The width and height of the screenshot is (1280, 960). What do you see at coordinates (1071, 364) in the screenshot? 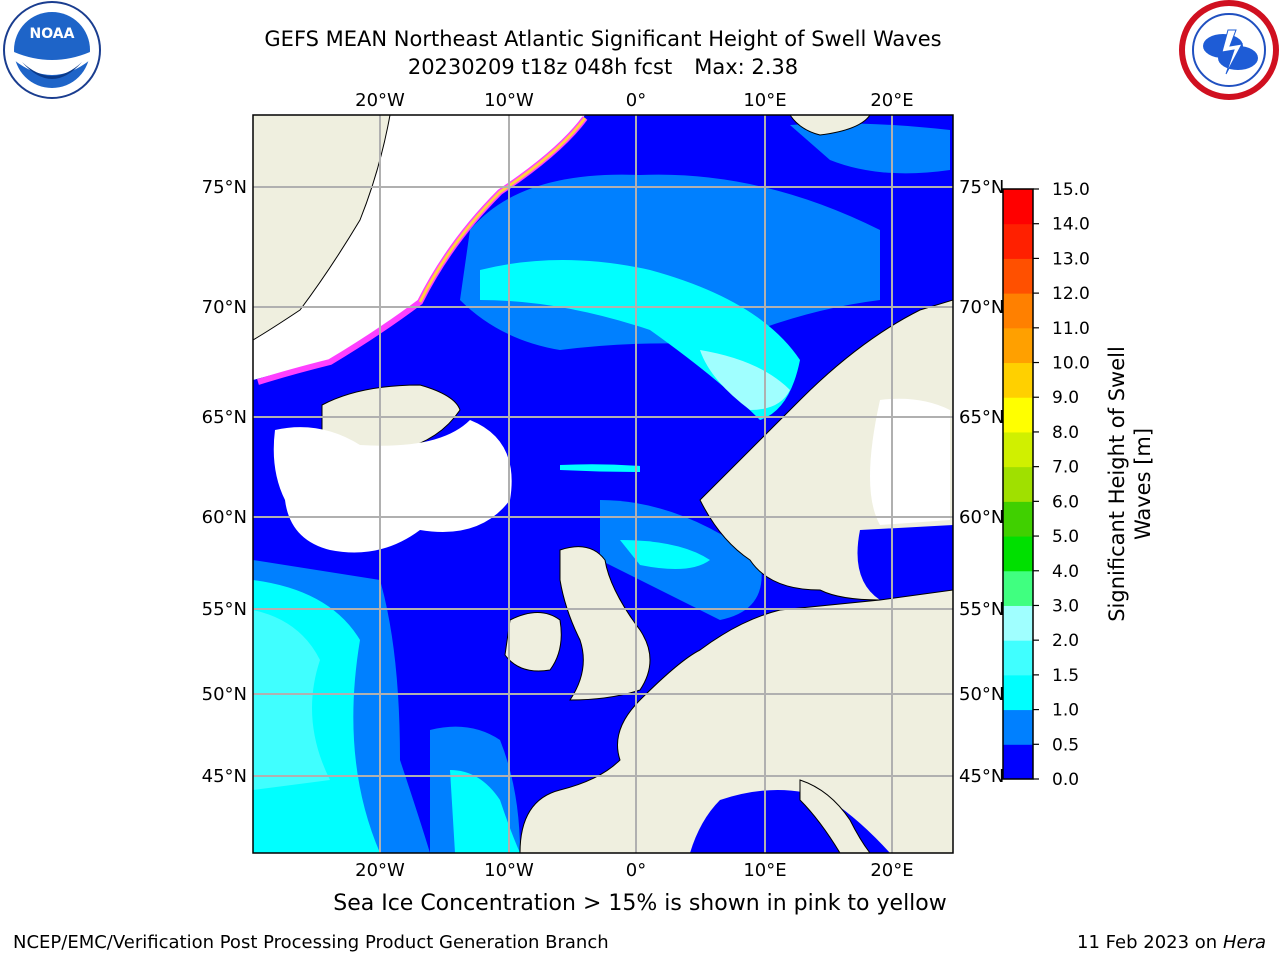
I see `colorbar-tick-label: 10.0` at bounding box center [1071, 364].